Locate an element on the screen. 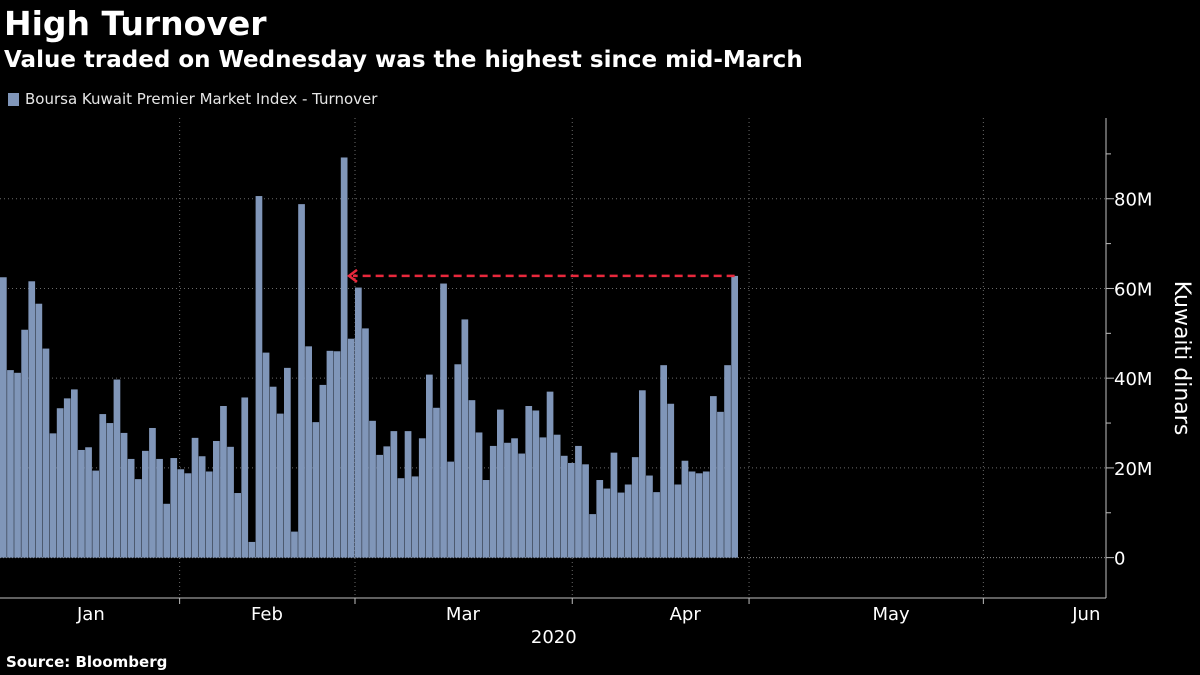 The width and height of the screenshot is (1200, 675). x-tick-label: Jan is located at coordinates (90, 614).